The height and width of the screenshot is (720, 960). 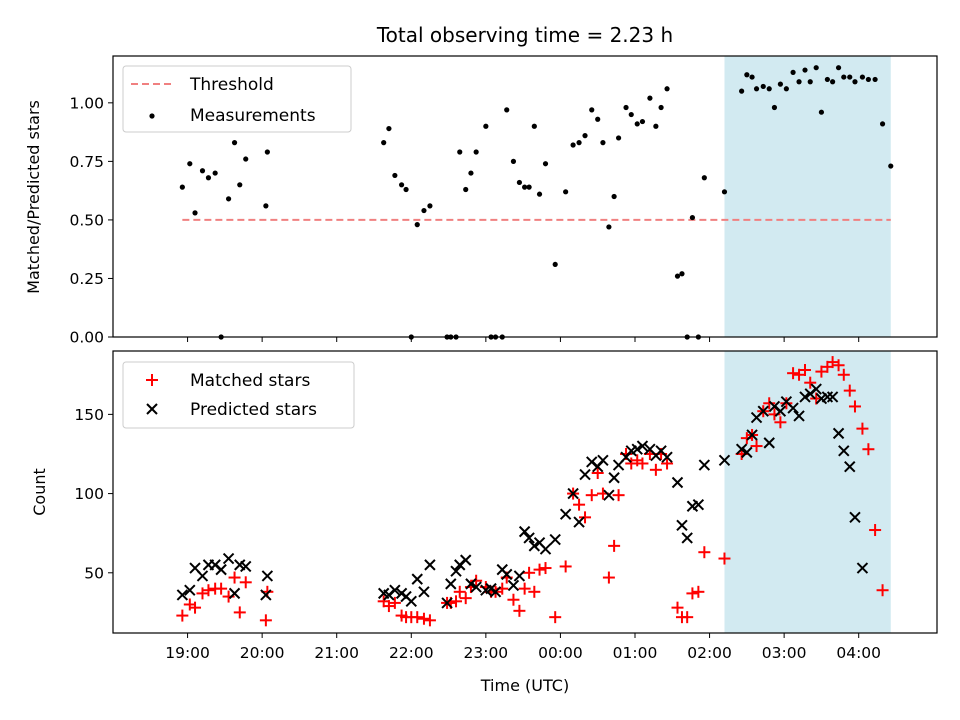 What do you see at coordinates (91, 220) in the screenshot?
I see `top-y-ticks: 0.00 0.25 0.50 0.75 1.00` at bounding box center [91, 220].